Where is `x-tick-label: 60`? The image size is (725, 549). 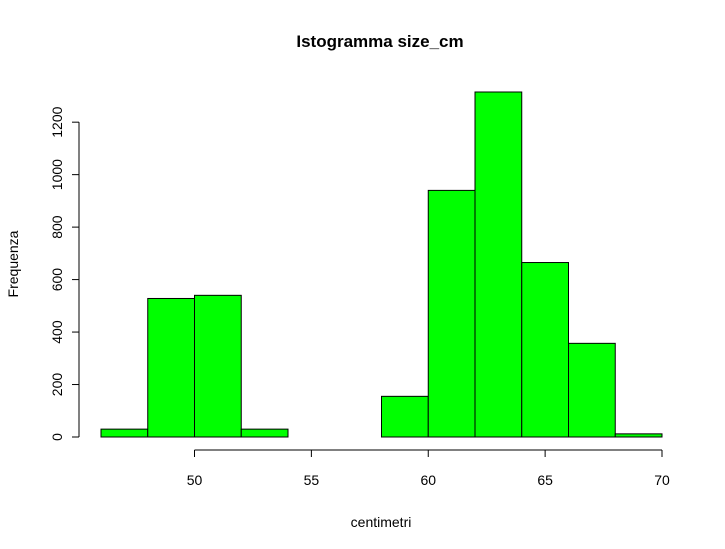
x-tick-label: 60 is located at coordinates (428, 480).